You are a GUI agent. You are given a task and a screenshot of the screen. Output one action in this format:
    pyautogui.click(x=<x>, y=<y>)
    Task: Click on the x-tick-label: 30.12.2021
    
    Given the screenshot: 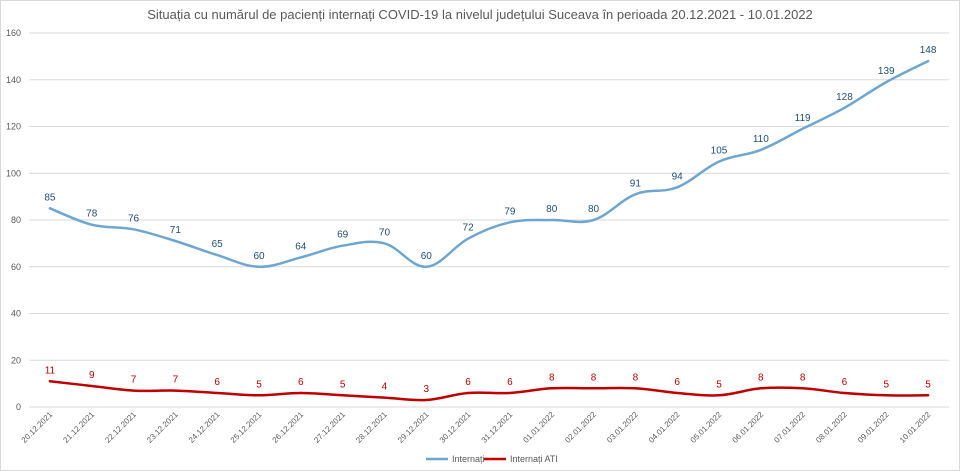 What is the action you would take?
    pyautogui.click(x=455, y=427)
    